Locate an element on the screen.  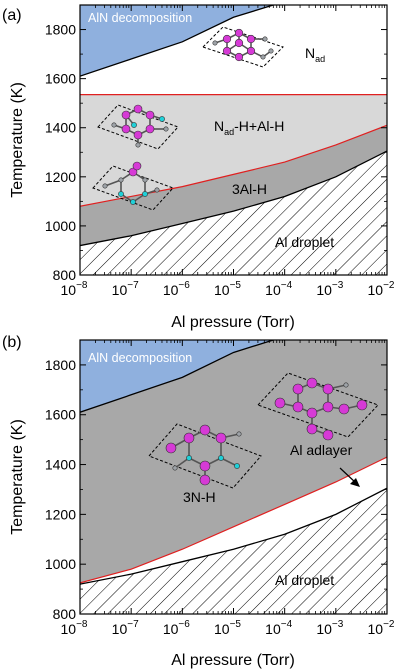
line-b-decomposition is located at coordinates (177, 376).